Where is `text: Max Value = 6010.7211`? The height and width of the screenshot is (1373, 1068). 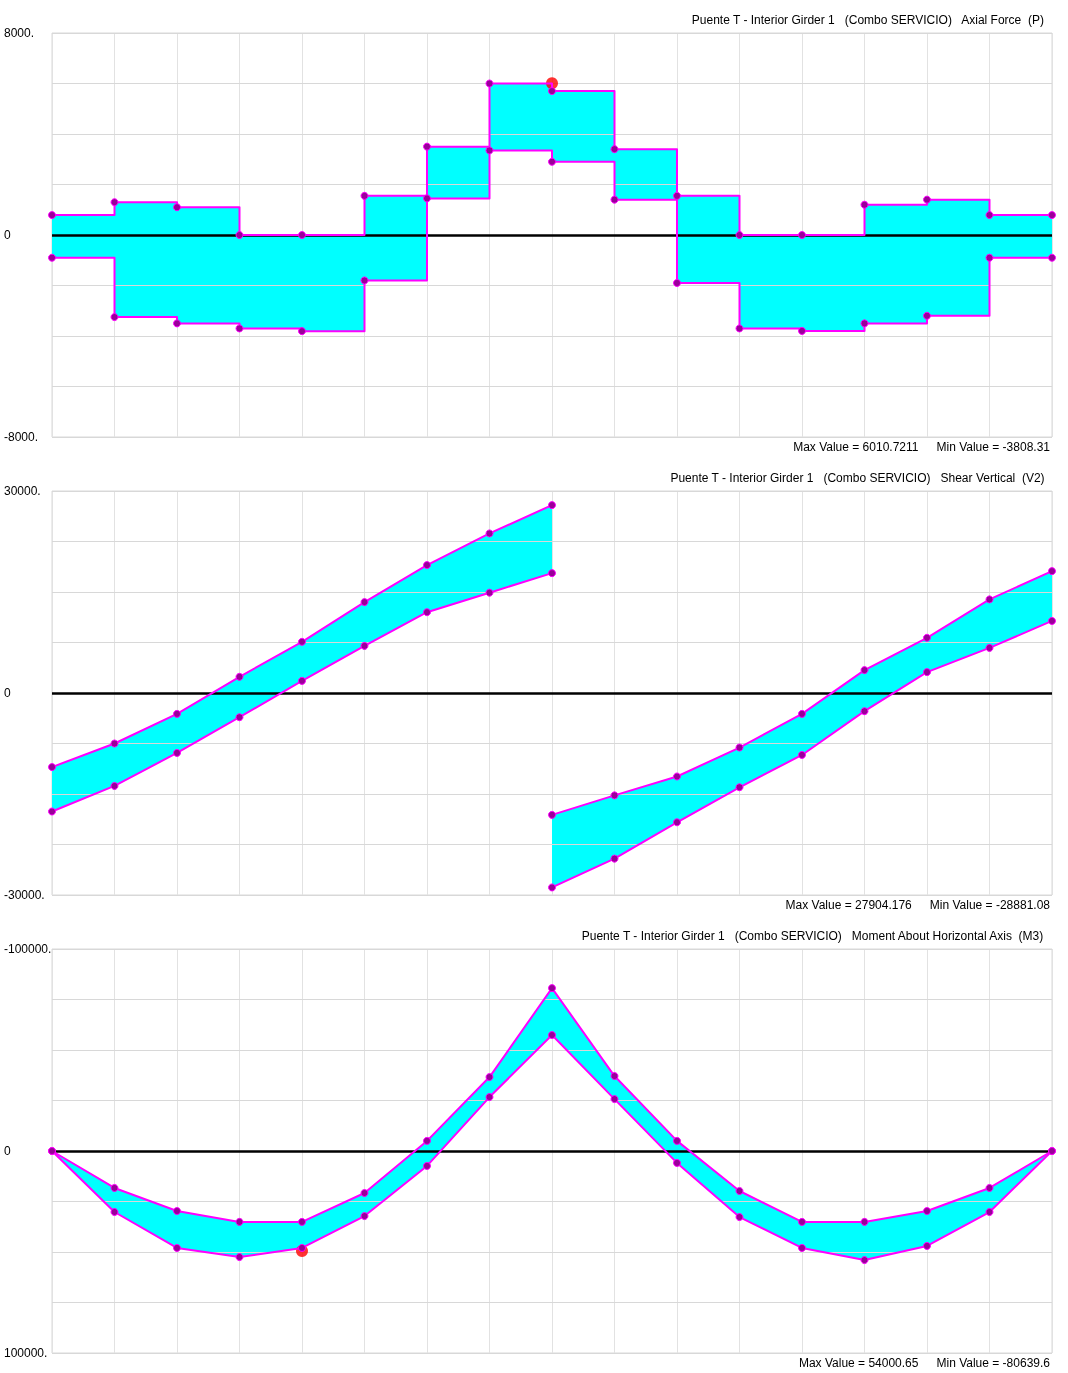
text: Max Value = 6010.7211 is located at coordinates (856, 447).